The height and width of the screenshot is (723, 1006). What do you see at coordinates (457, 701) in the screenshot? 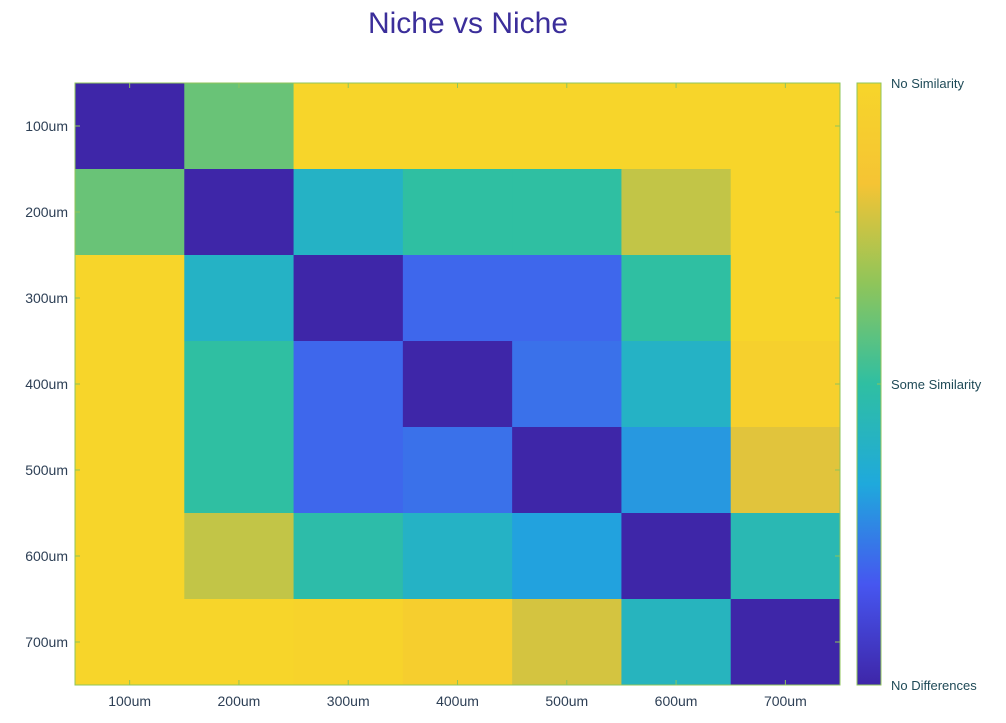
I see `x-tick-label: 400um` at bounding box center [457, 701].